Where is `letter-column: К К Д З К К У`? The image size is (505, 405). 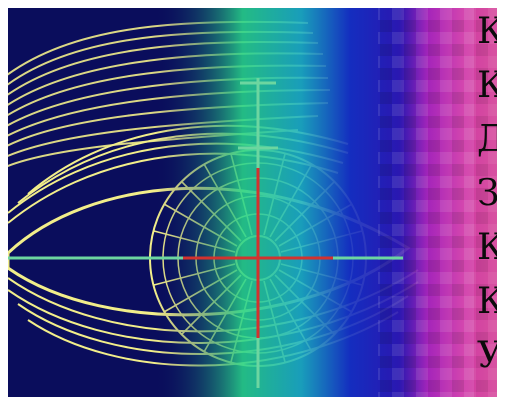 letter-column: К К Д З К К У is located at coordinates (486, 202).